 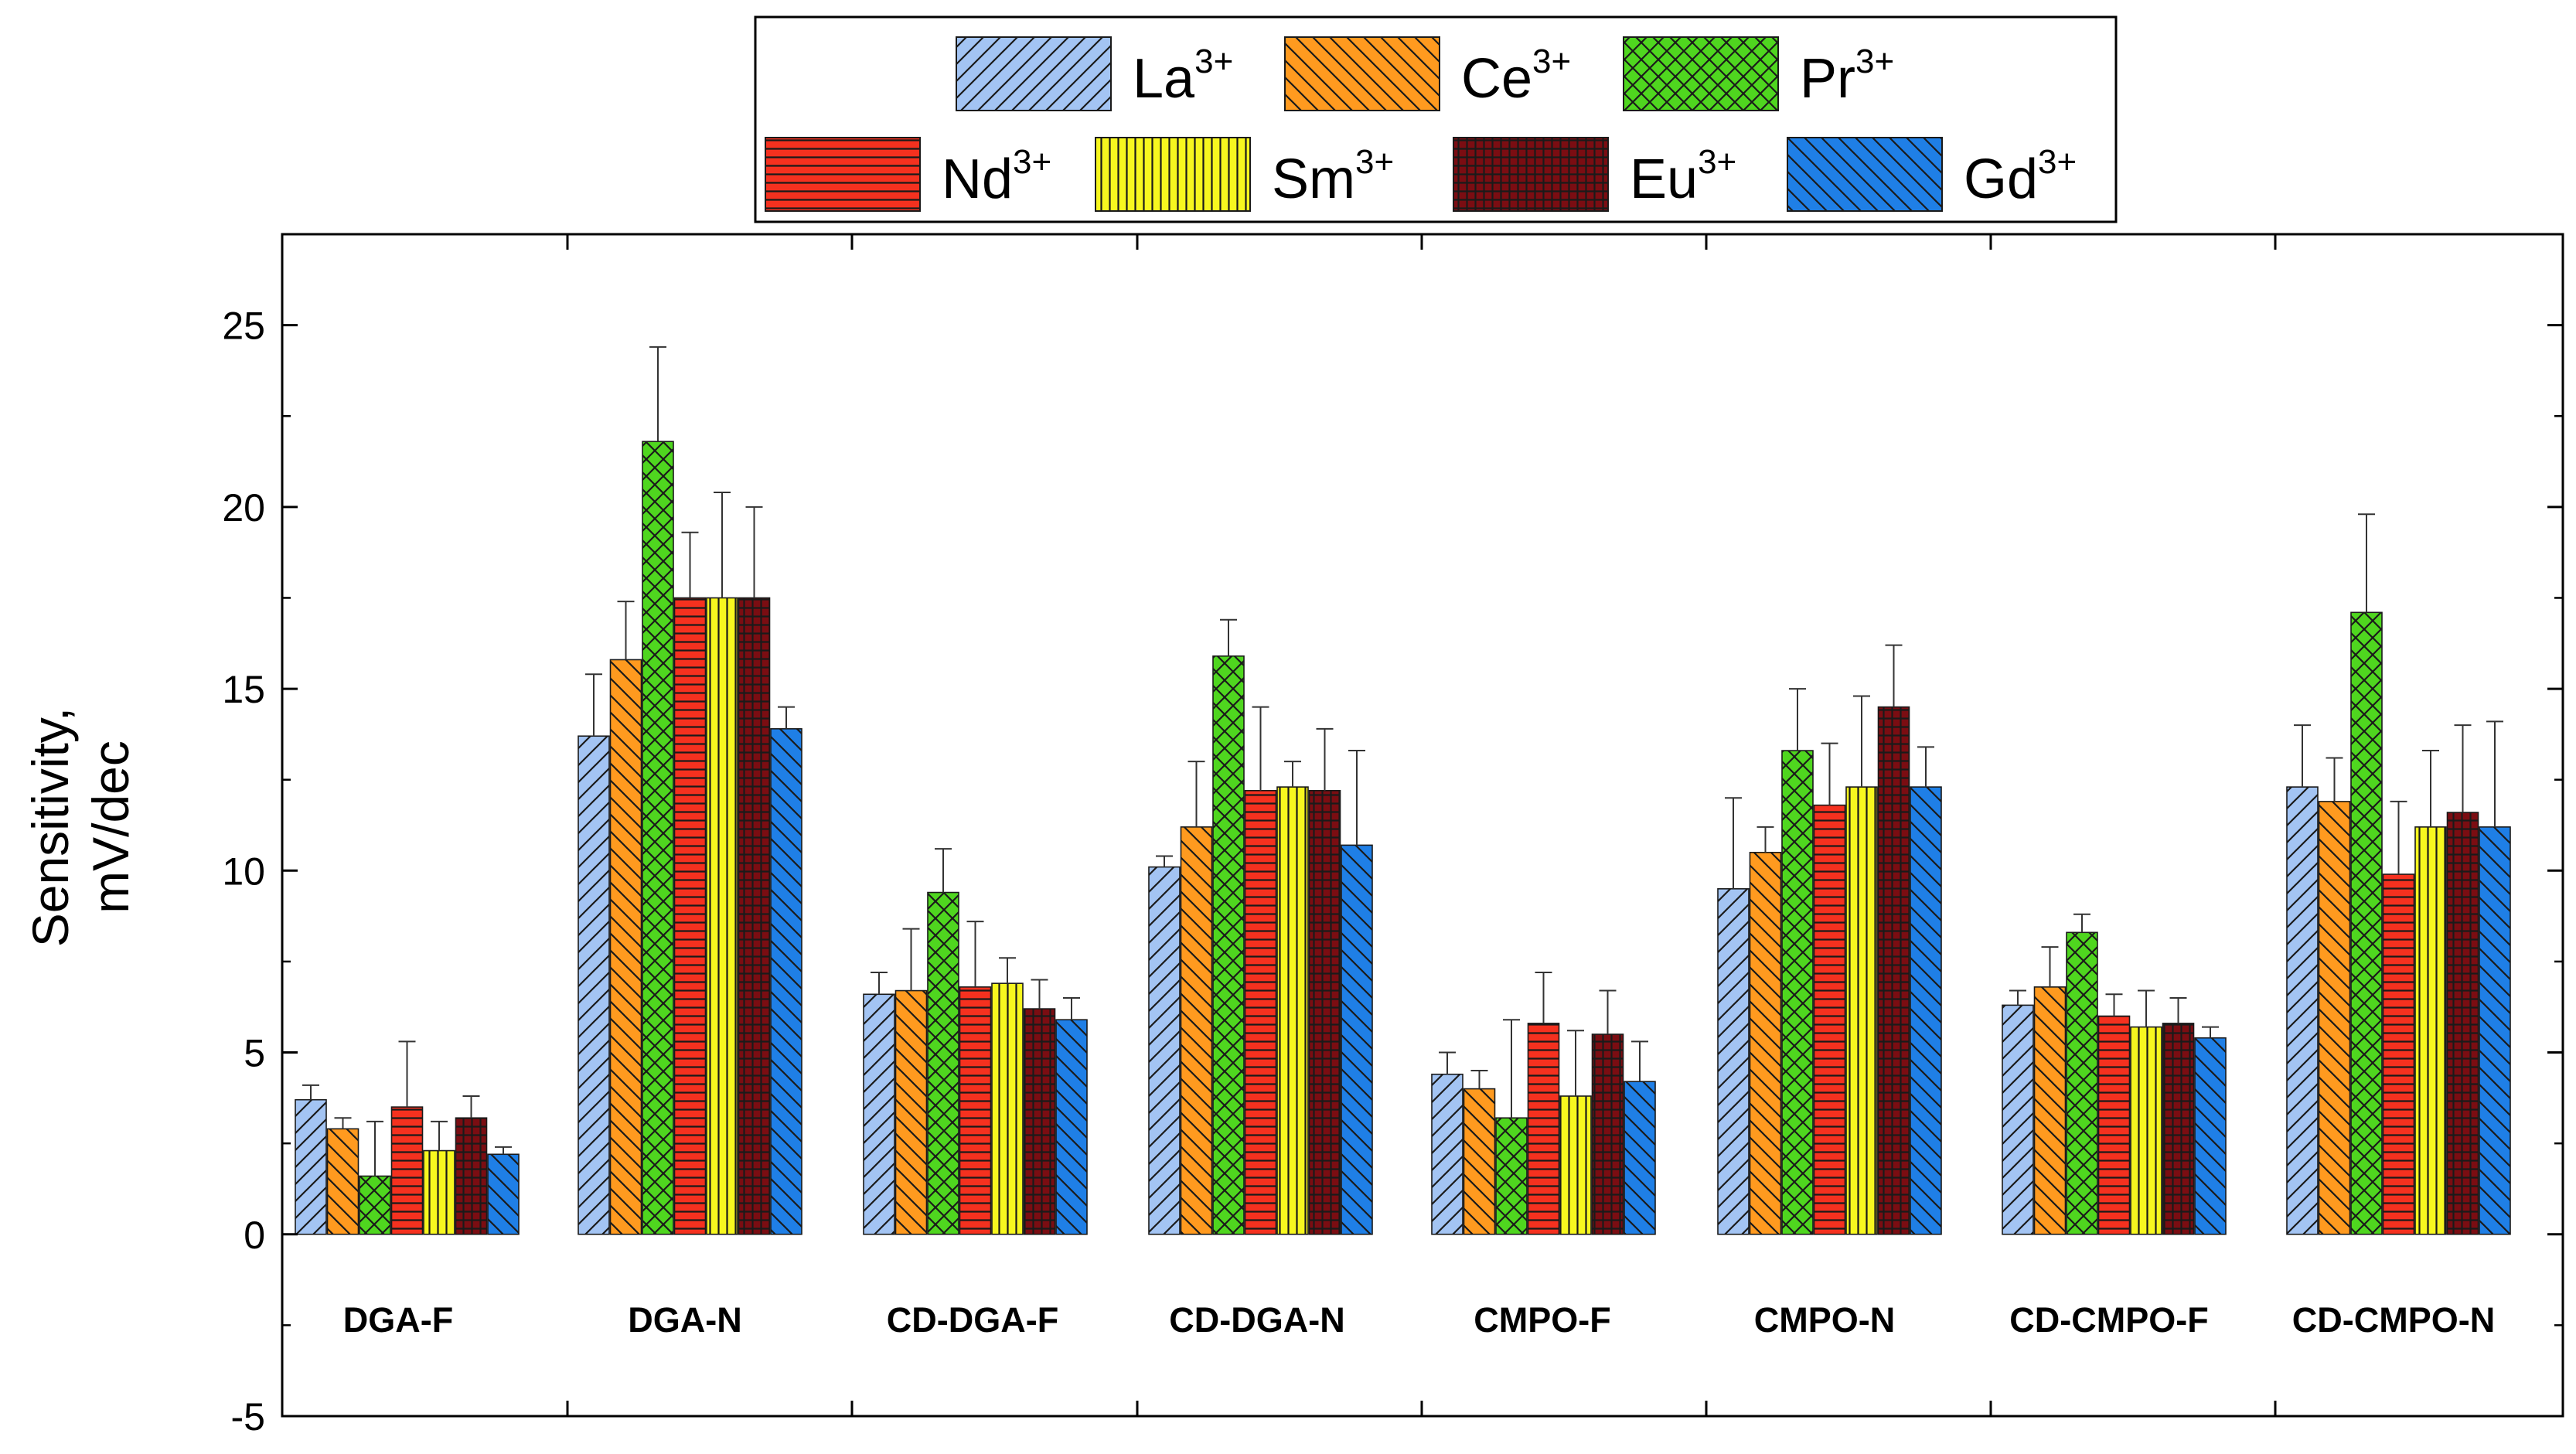 What do you see at coordinates (1324, 1012) in the screenshot?
I see `bar-eu-cd-dga-n` at bounding box center [1324, 1012].